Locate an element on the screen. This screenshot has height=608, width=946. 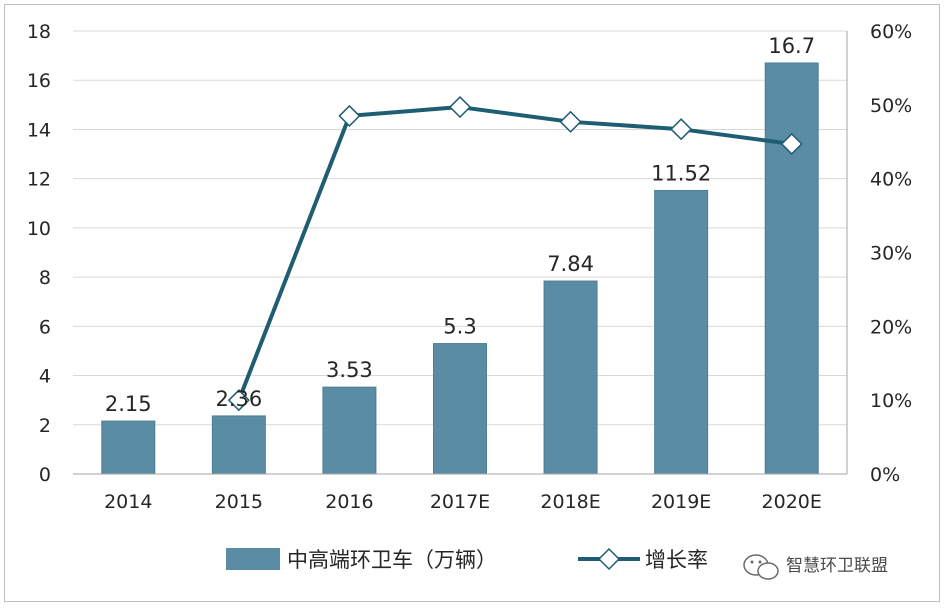
y2-tick-label: 10% is located at coordinates (891, 401).